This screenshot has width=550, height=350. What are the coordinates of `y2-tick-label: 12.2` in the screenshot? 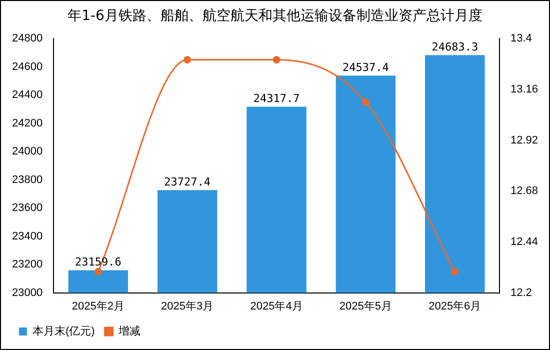 It's located at (521, 292).